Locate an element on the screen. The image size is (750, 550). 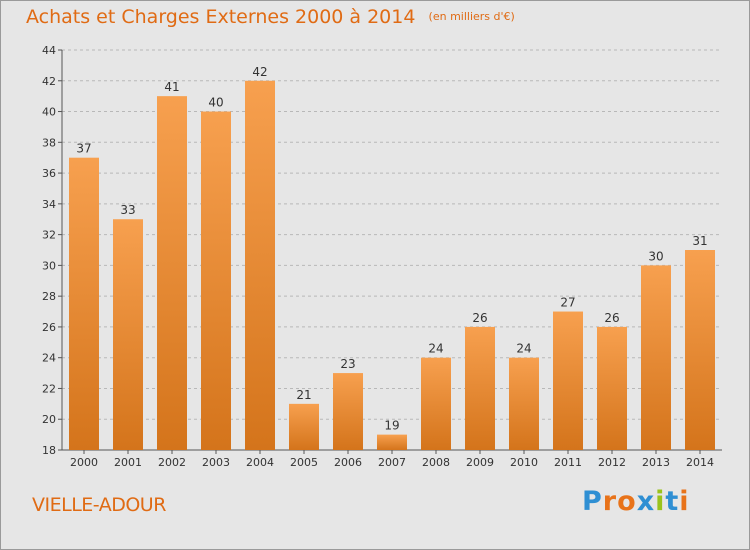
x-tick-label-2001: 2001 is located at coordinates (128, 462).